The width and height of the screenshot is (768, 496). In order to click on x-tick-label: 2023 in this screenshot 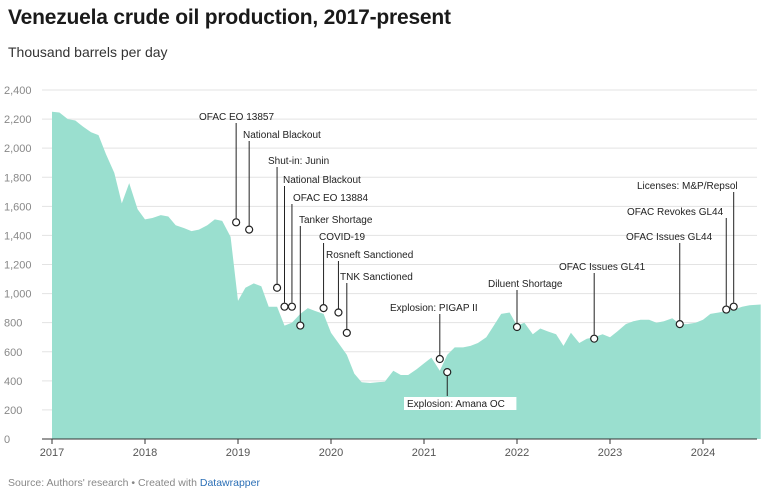, I will do `click(610, 453)`.